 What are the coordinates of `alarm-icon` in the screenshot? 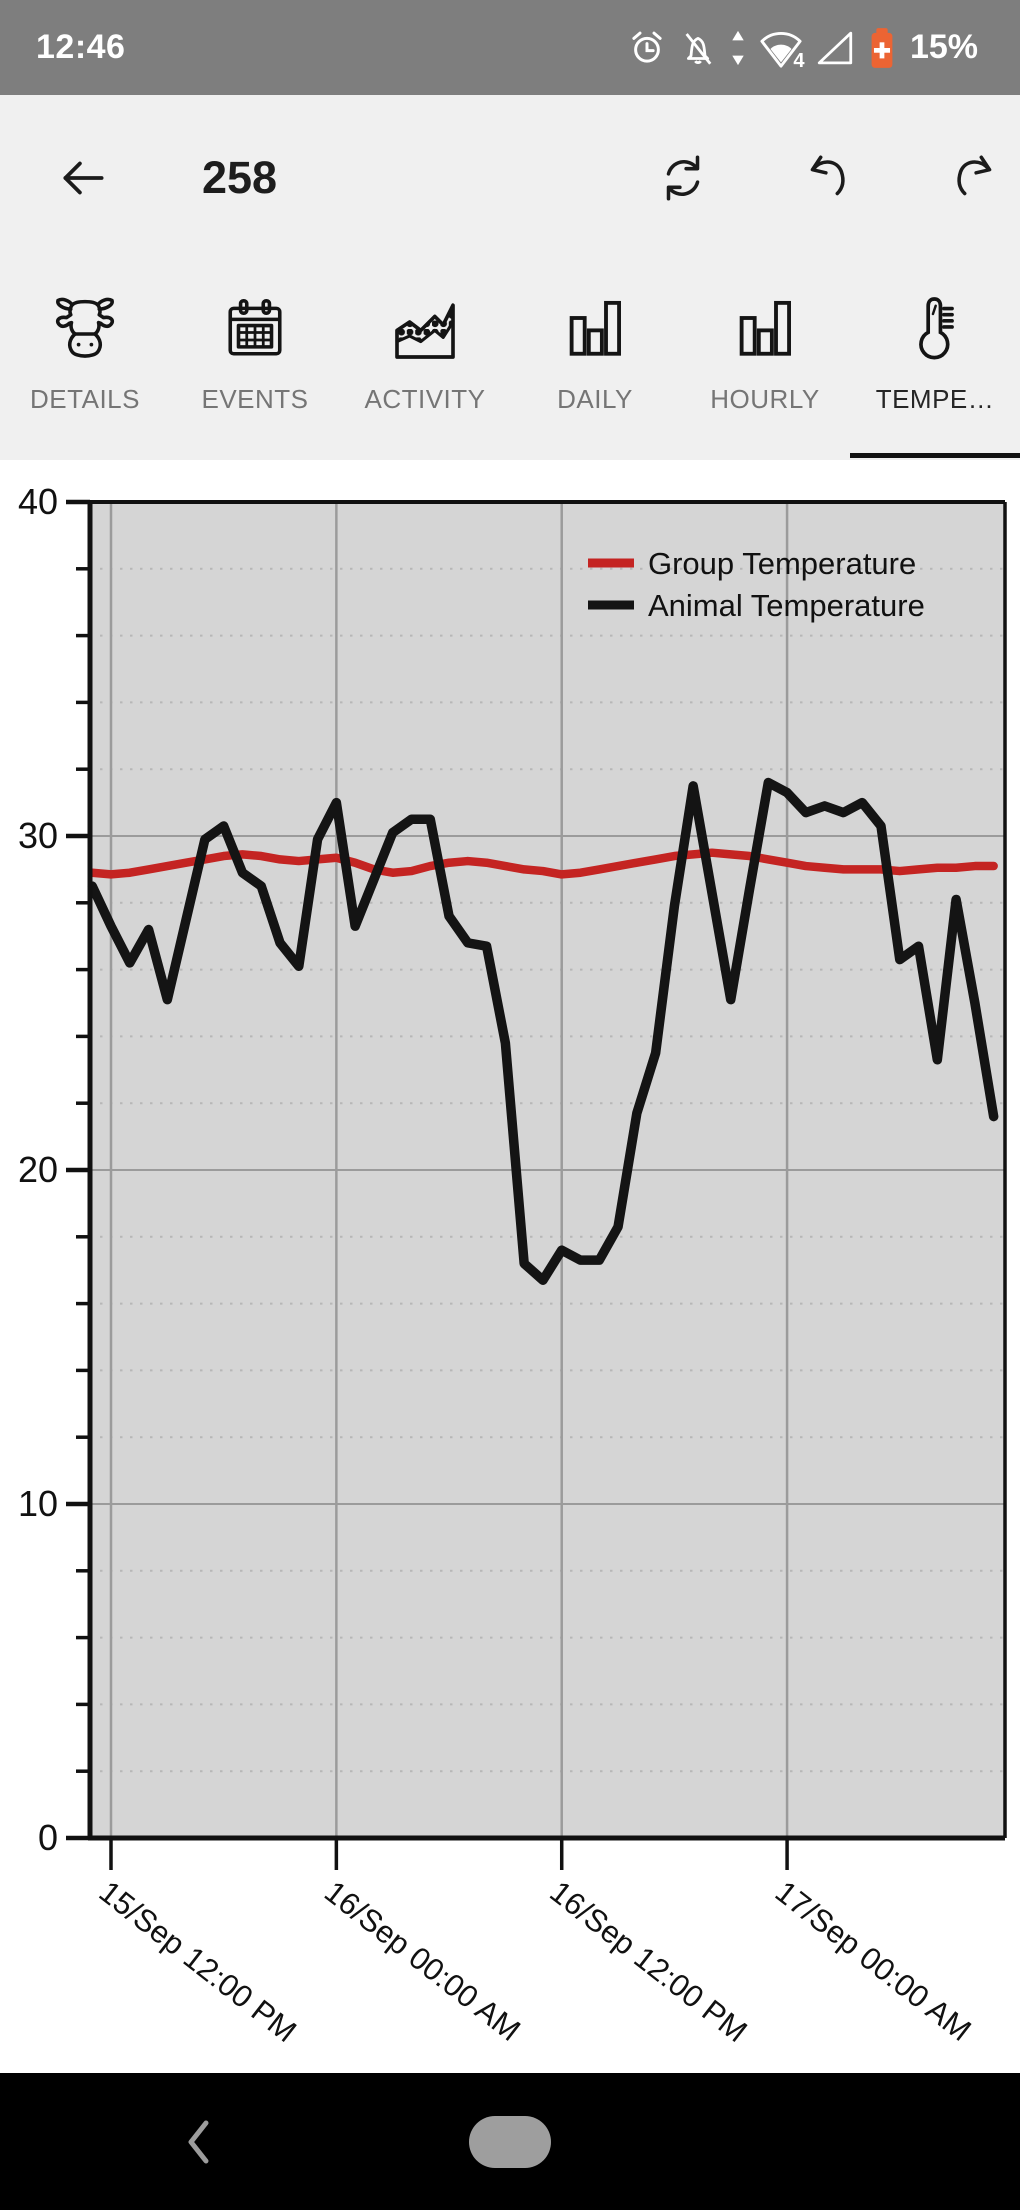 It's located at (647, 48).